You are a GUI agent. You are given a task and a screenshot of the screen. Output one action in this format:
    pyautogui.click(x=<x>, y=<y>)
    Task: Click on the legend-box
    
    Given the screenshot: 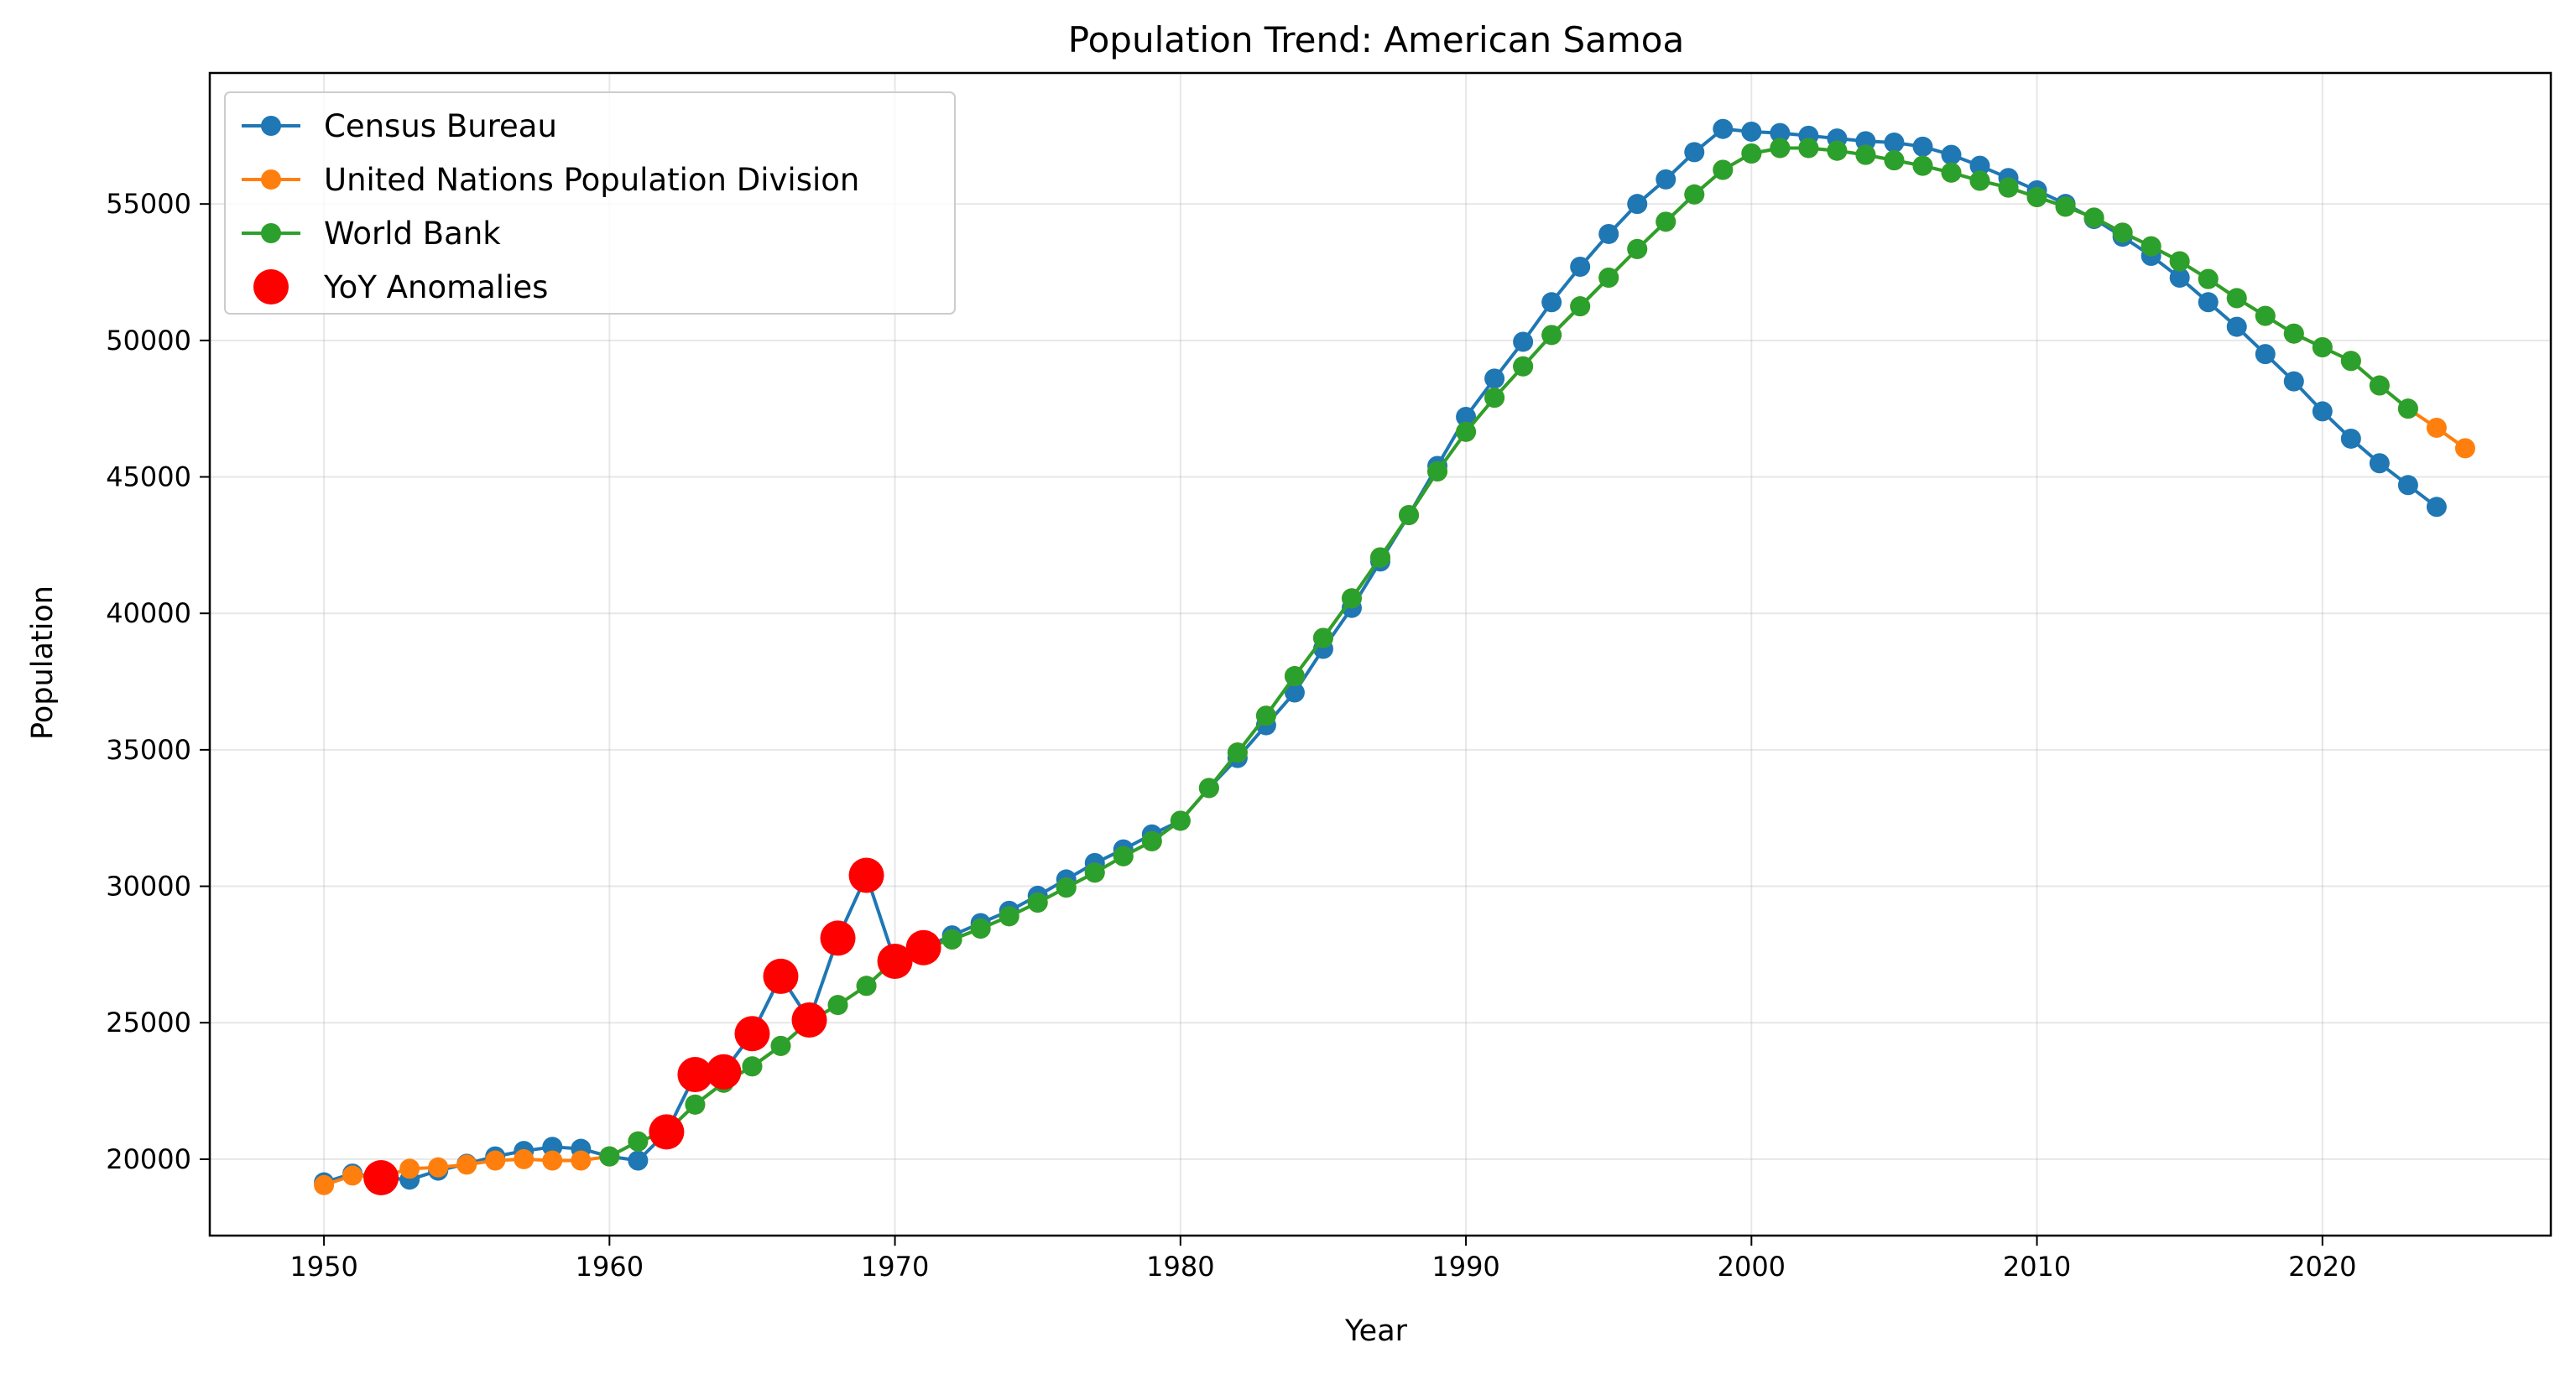 What is the action you would take?
    pyautogui.click(x=590, y=203)
    